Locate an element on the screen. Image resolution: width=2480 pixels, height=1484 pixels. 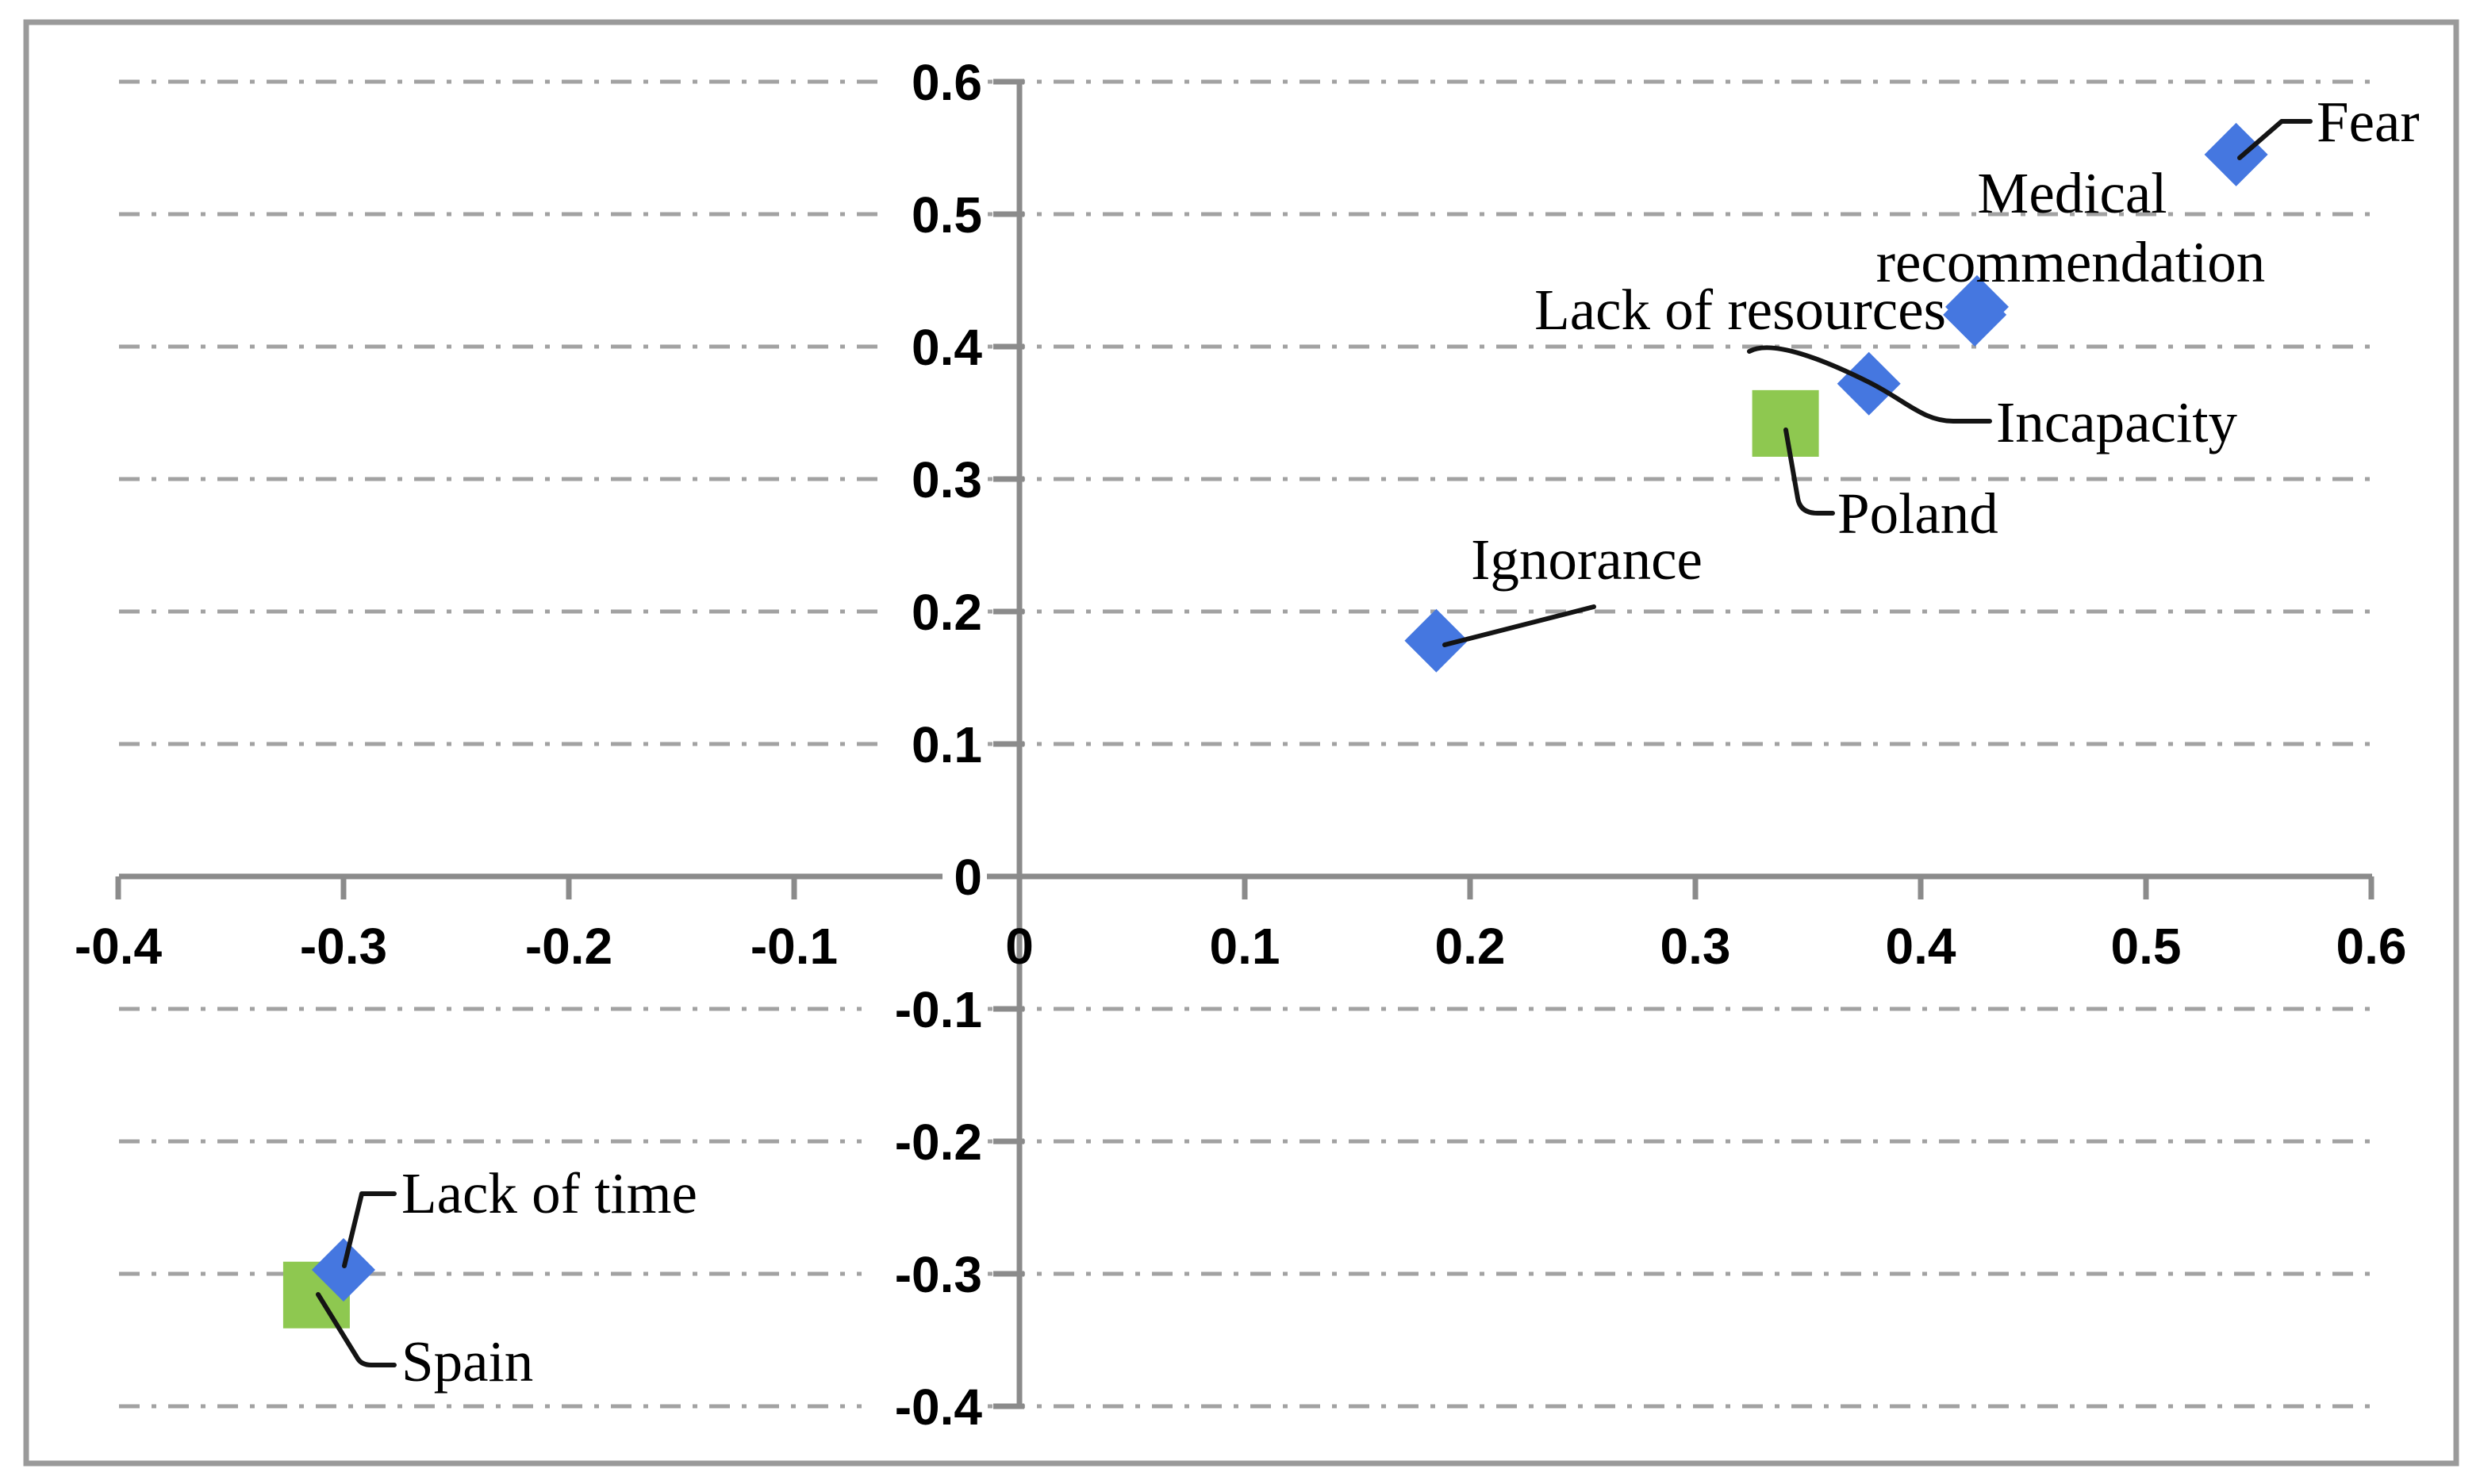
point-marker-ignorance is located at coordinates (1436, 640).